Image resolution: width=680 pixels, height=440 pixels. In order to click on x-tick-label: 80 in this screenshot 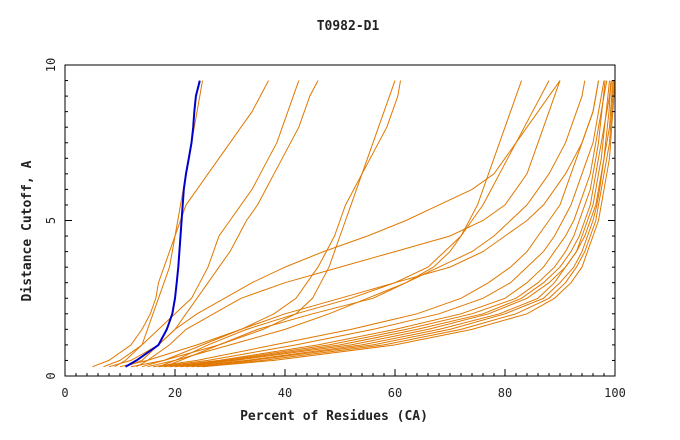, I will do `click(505, 393)`.